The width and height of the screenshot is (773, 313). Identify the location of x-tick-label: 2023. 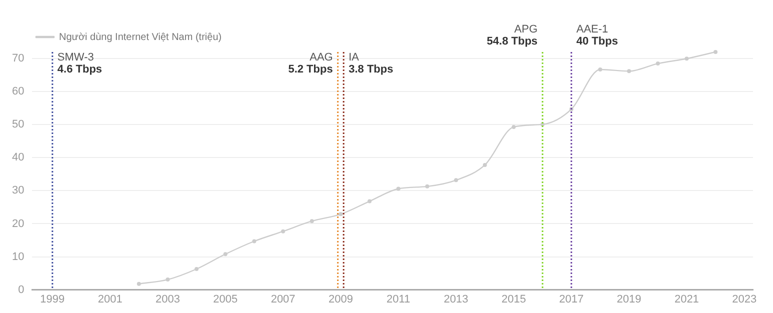
(744, 299).